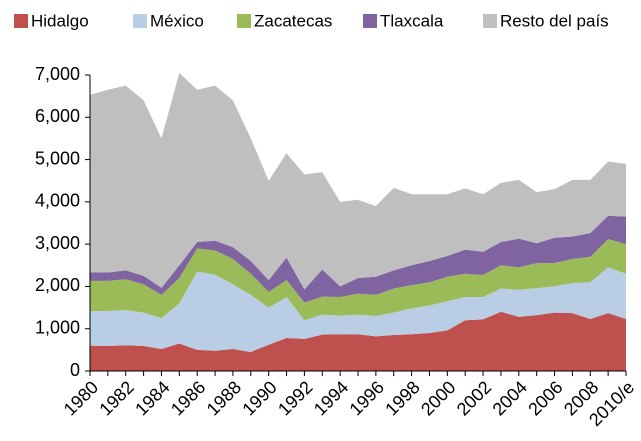 This screenshot has height=441, width=641. I want to click on y-tick-label: 3,000, so click(57, 243).